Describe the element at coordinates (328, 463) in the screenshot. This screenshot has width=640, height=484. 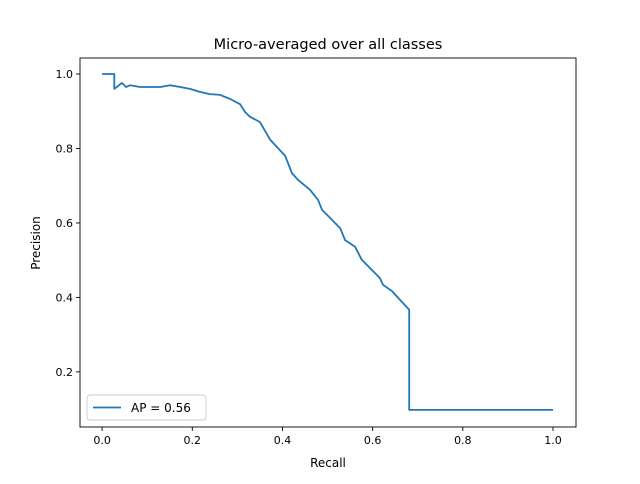
I see `x-axis-label: Recall` at that location.